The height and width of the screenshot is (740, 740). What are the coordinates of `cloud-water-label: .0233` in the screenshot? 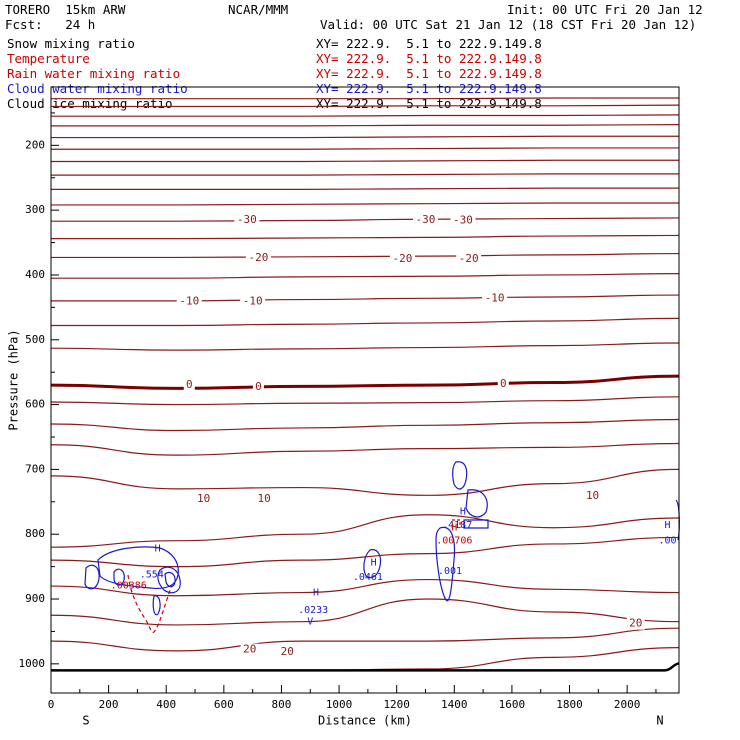 It's located at (313, 610).